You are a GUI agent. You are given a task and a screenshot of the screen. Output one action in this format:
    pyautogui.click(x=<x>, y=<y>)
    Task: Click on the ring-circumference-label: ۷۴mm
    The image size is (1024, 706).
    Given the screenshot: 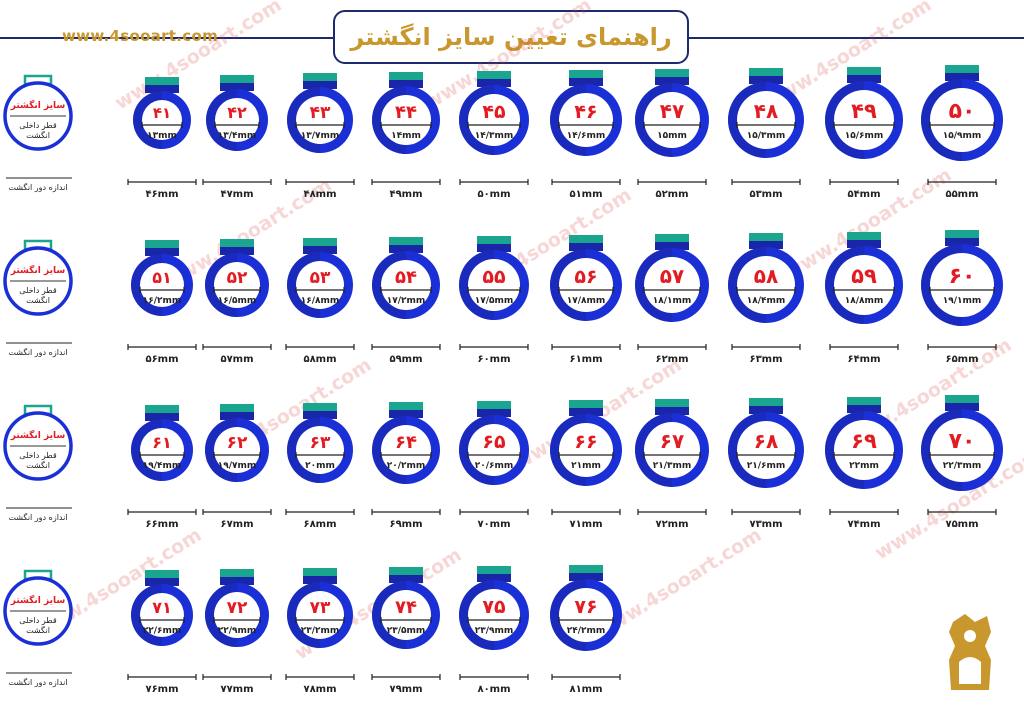 What is the action you would take?
    pyautogui.click(x=863, y=524)
    